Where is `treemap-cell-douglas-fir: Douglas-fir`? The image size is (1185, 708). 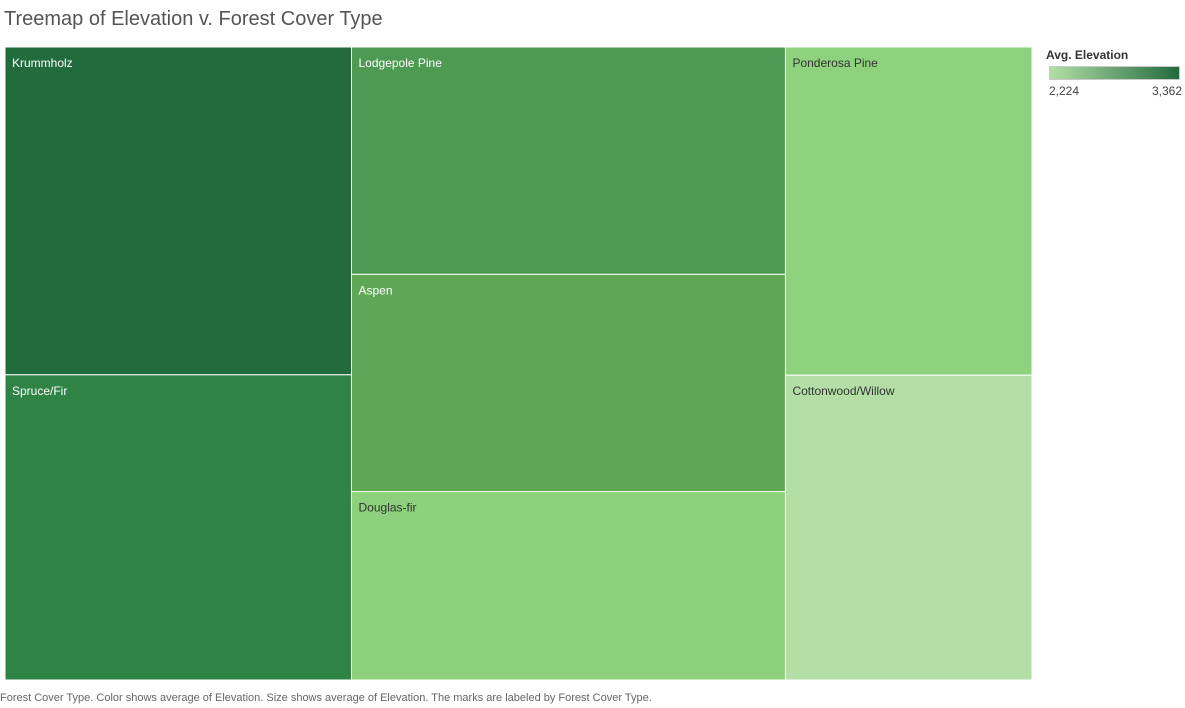 treemap-cell-douglas-fir: Douglas-fir is located at coordinates (568, 585).